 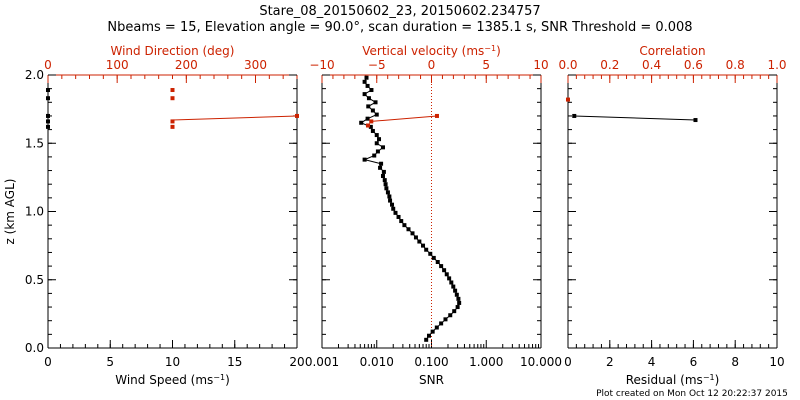 What do you see at coordinates (431, 51) in the screenshot?
I see `x2-axis-label: Vertical velocity (ms−1)` at bounding box center [431, 51].